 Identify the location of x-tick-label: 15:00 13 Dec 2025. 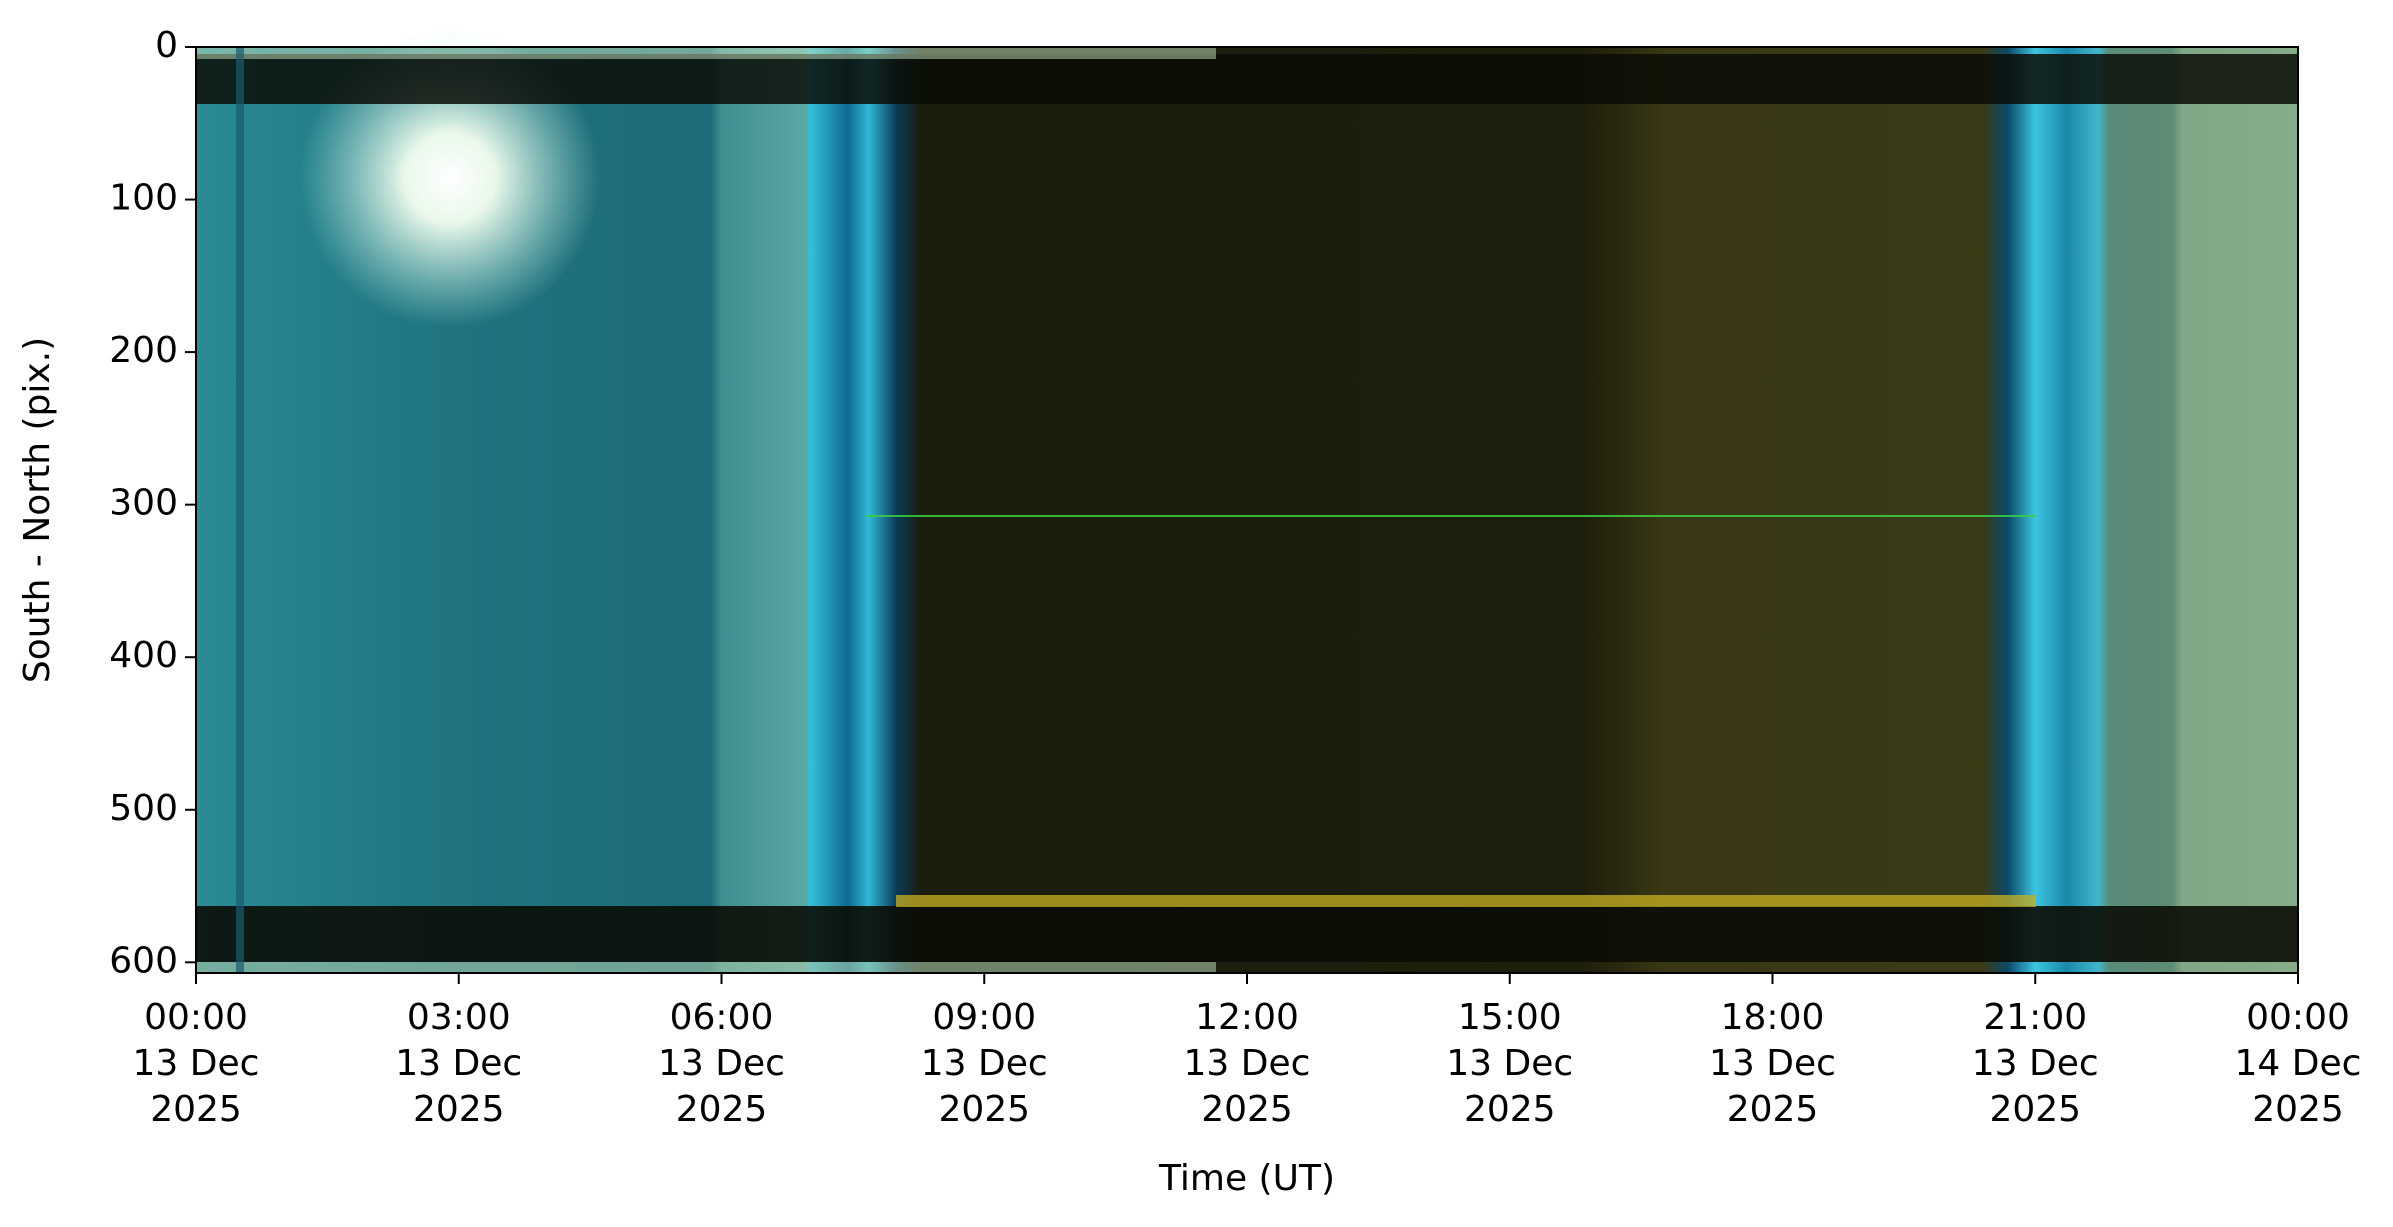
(1510, 1063).